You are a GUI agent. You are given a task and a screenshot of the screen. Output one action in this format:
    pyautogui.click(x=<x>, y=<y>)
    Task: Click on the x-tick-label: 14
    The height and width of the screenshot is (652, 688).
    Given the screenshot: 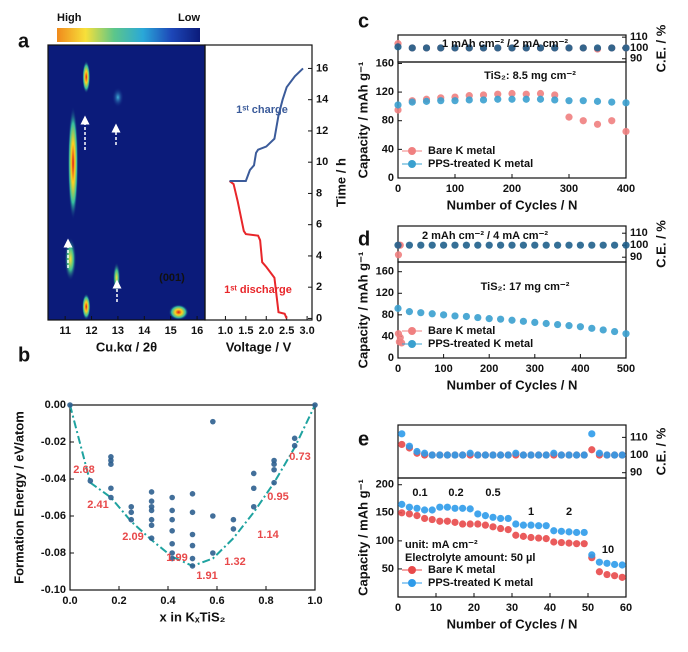 What is the action you would take?
    pyautogui.click(x=144, y=331)
    